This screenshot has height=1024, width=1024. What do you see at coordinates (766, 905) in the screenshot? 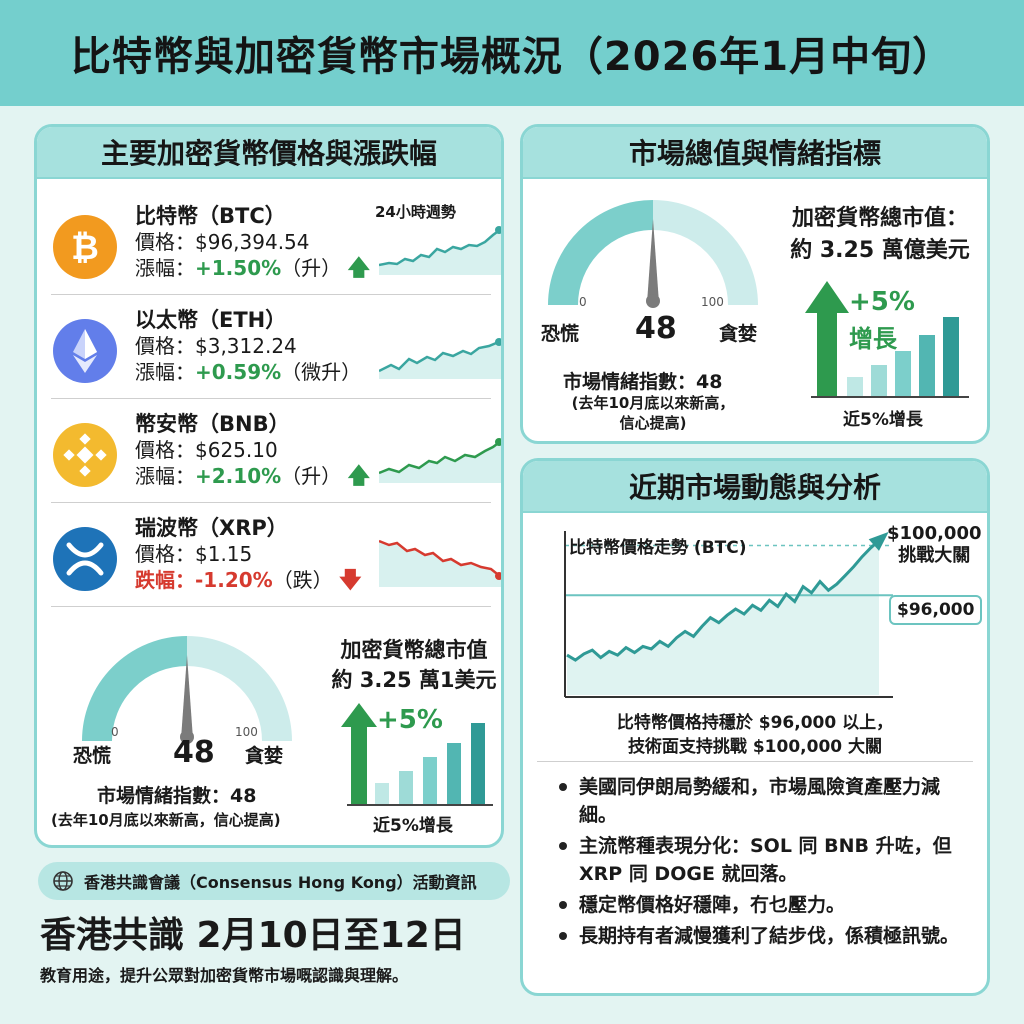
I see `list-item: 穩定幣價格好穩陣，冇乜壓力。` at bounding box center [766, 905].